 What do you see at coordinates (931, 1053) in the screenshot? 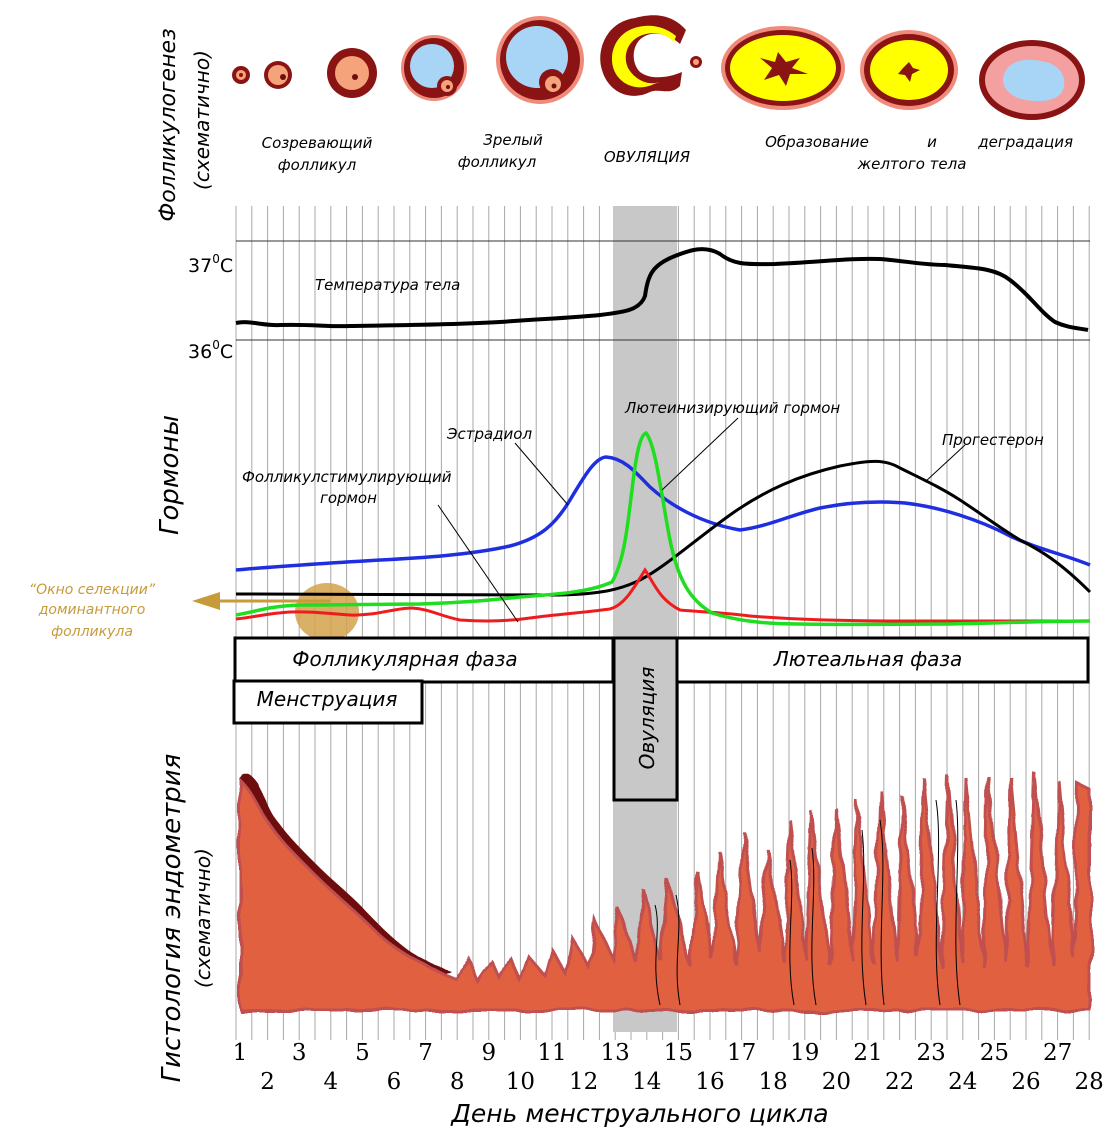
I see `day-tick-label: 23` at bounding box center [931, 1053].